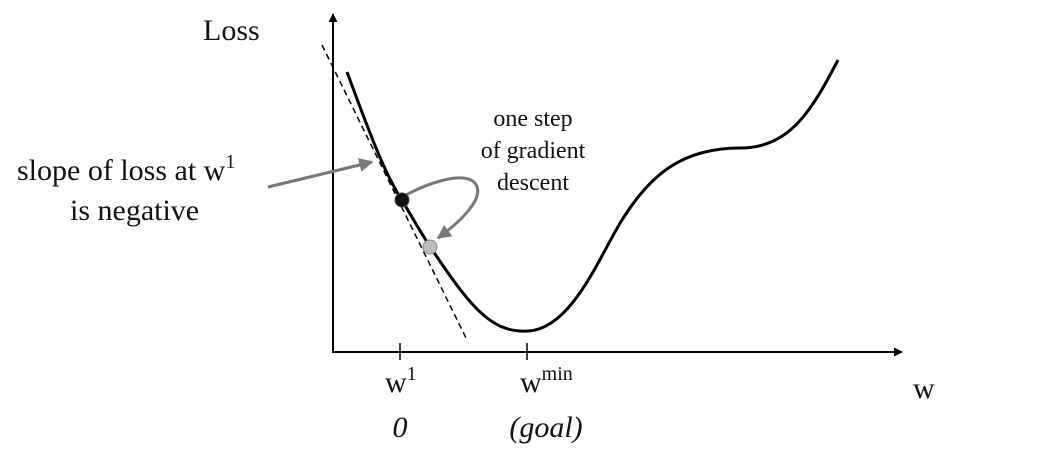 The height and width of the screenshot is (459, 1050). What do you see at coordinates (532, 119) in the screenshot?
I see `step-annotation-line1: one step` at bounding box center [532, 119].